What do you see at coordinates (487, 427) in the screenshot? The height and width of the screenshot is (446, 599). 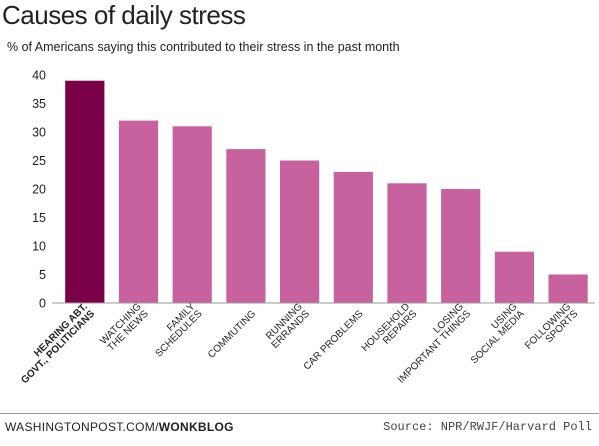 I see `footer-source: Source: NPR/RWJF/Harvard Poll` at bounding box center [487, 427].